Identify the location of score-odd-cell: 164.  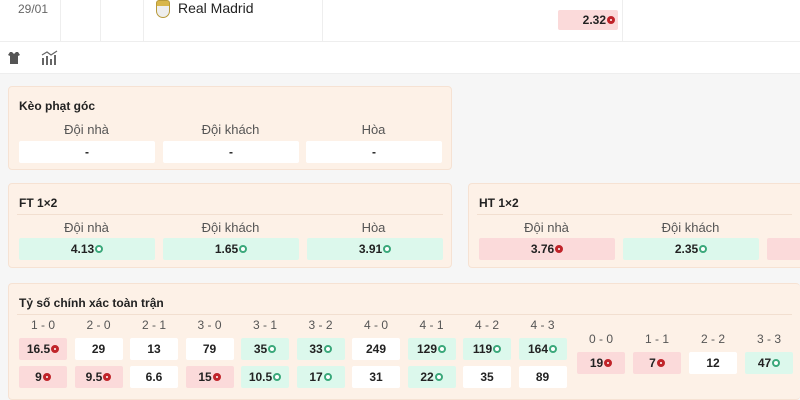
(542, 349).